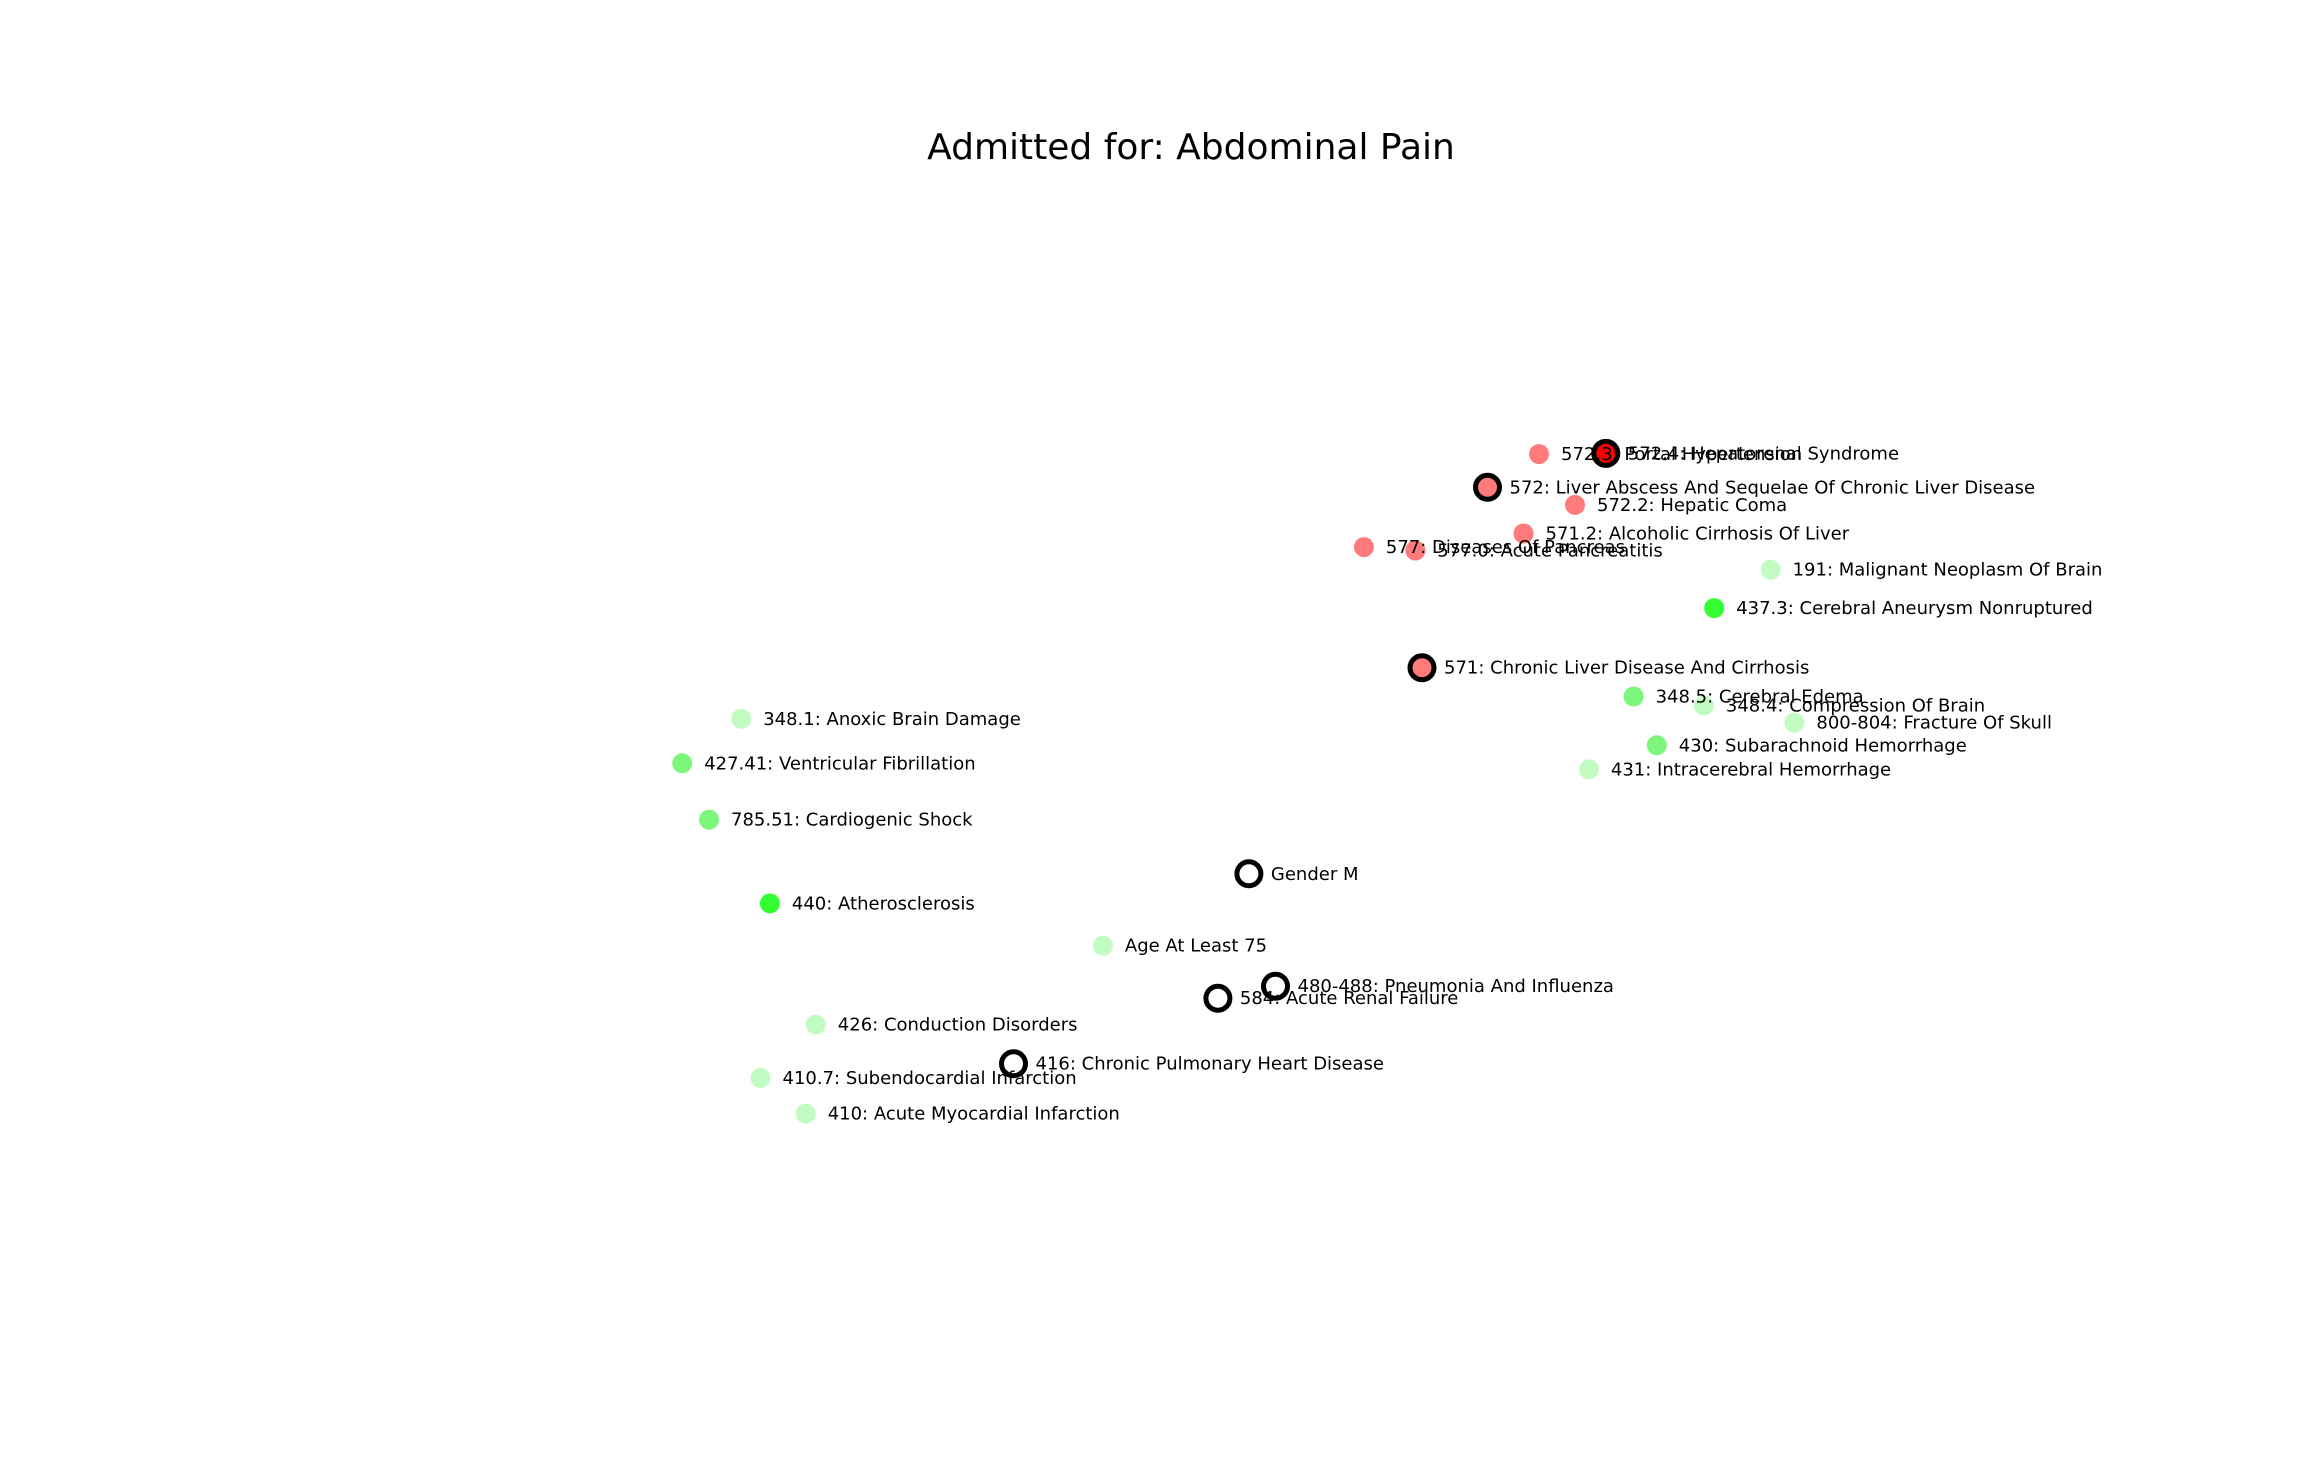 The height and width of the screenshot is (1464, 2318). What do you see at coordinates (815, 1024) in the screenshot?
I see `node-426-conduction-disorders` at bounding box center [815, 1024].